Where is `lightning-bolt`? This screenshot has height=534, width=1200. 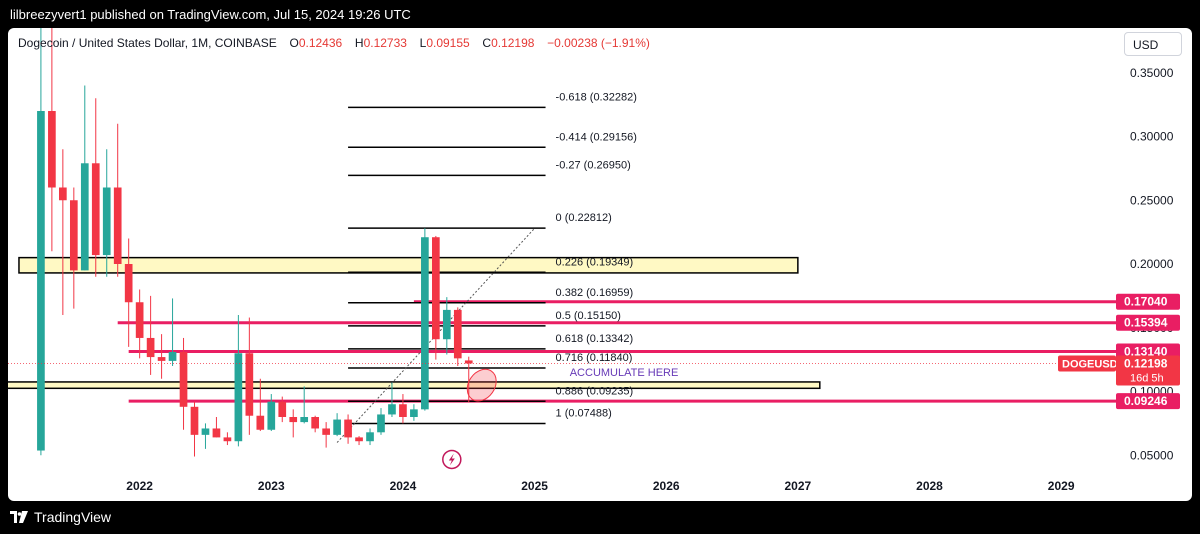
lightning-bolt is located at coordinates (451, 459).